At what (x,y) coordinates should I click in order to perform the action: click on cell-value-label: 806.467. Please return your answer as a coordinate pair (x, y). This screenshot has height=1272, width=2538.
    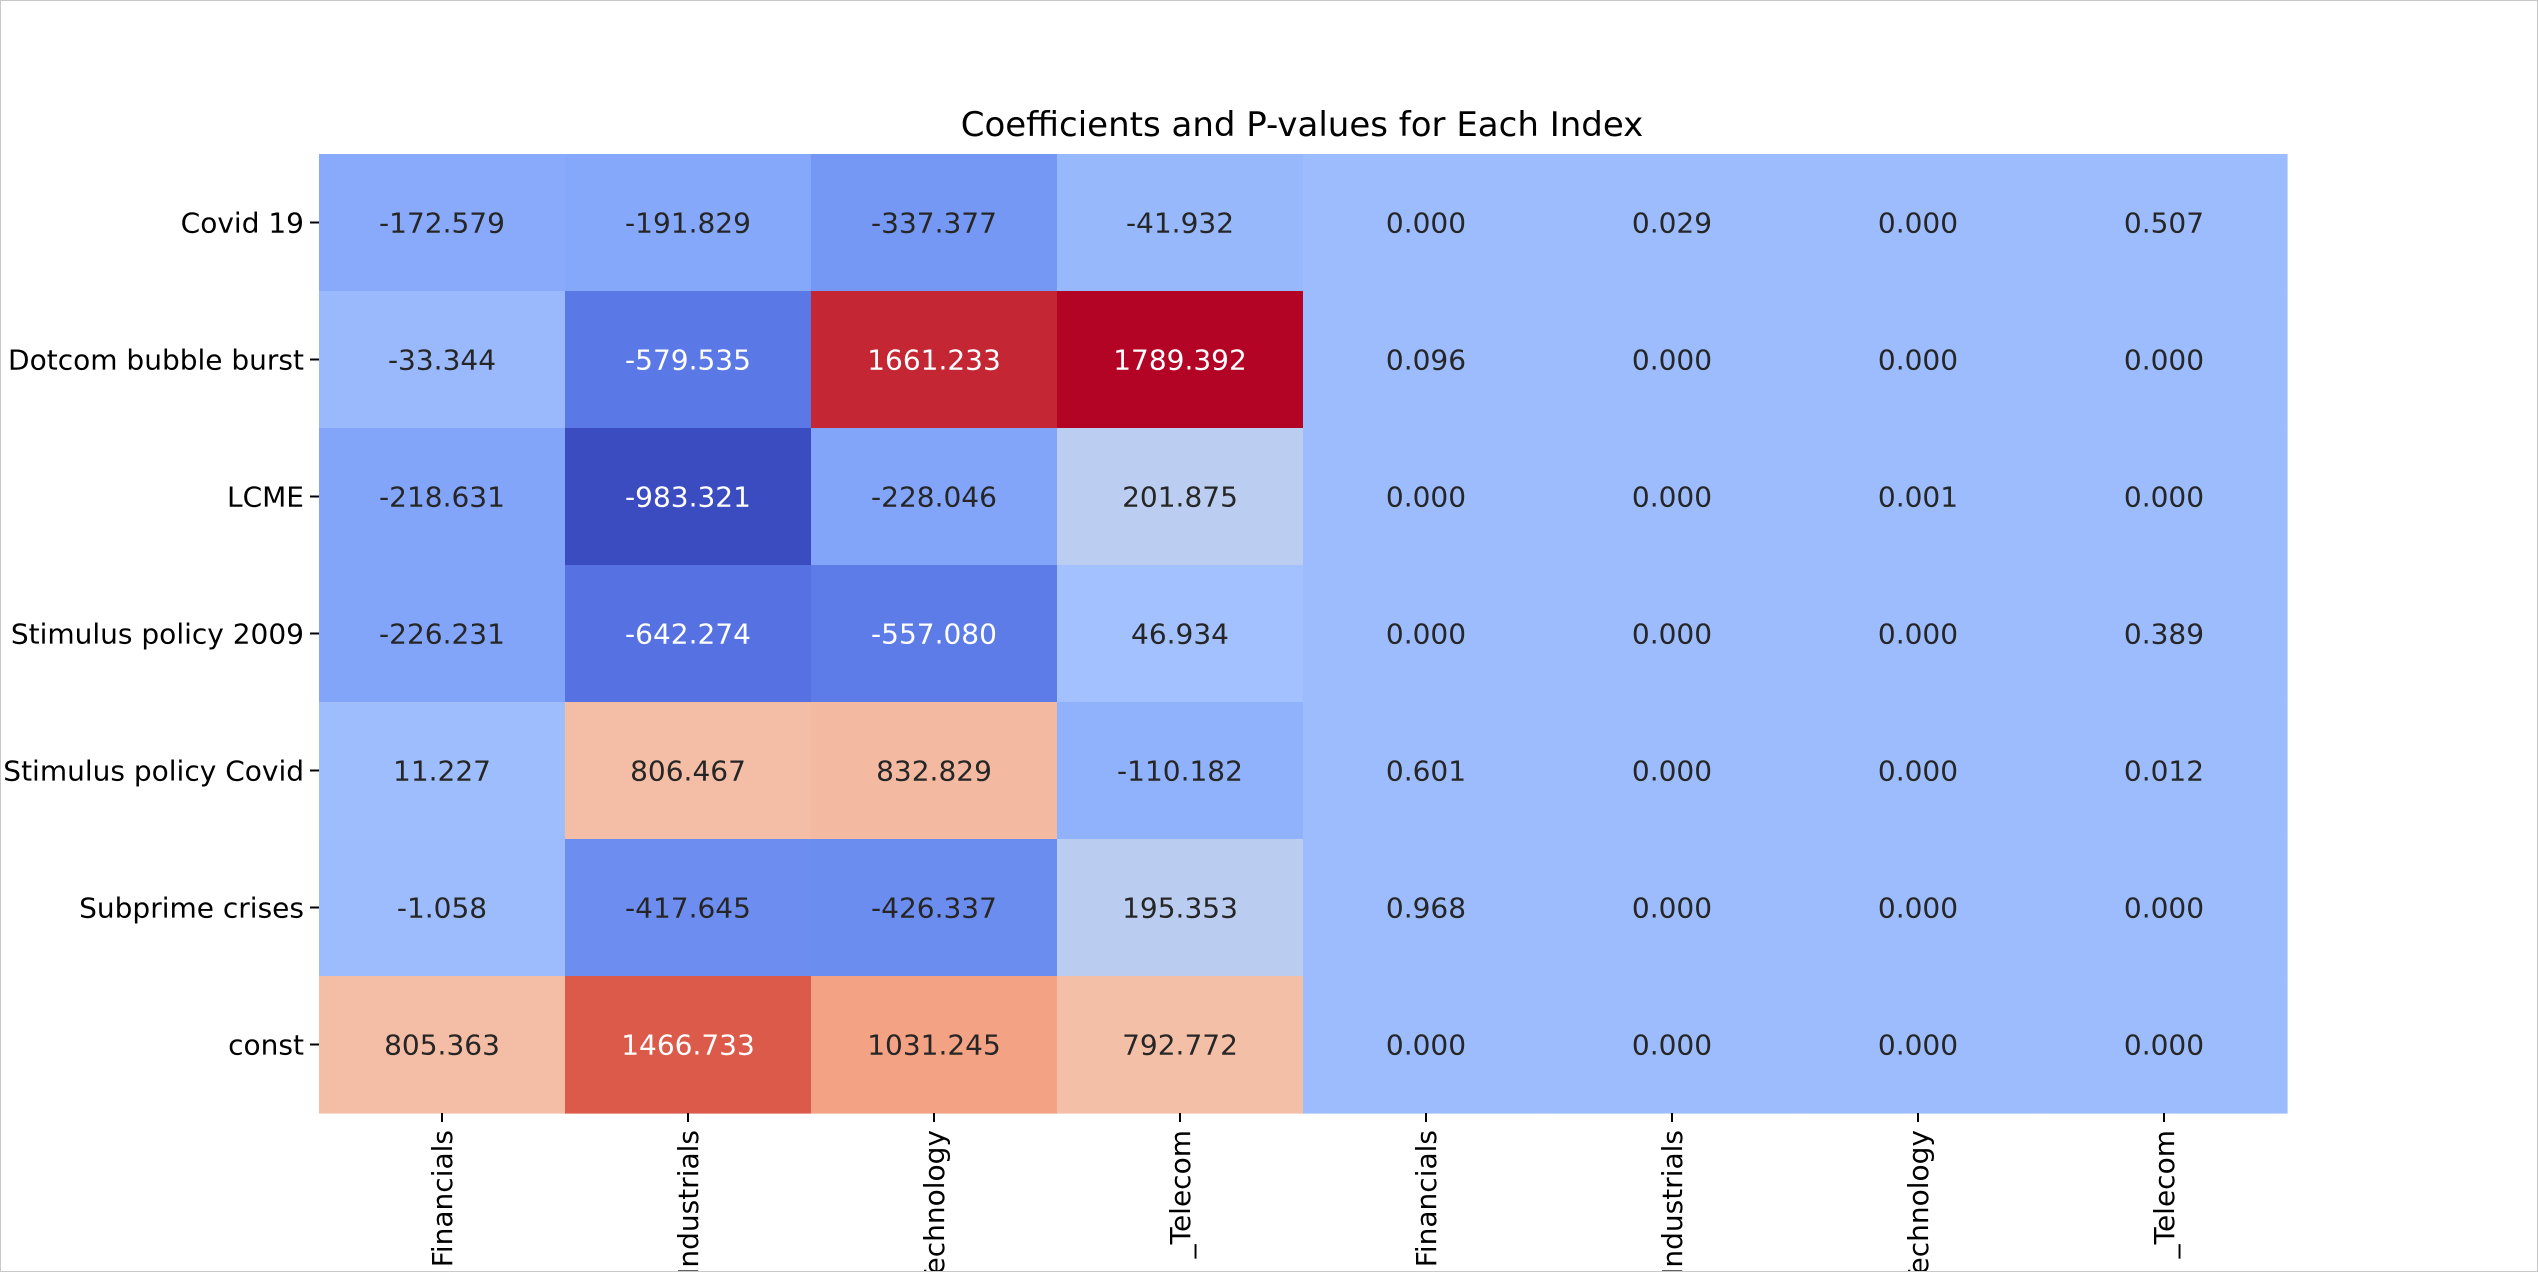
    Looking at the image, I should click on (688, 771).